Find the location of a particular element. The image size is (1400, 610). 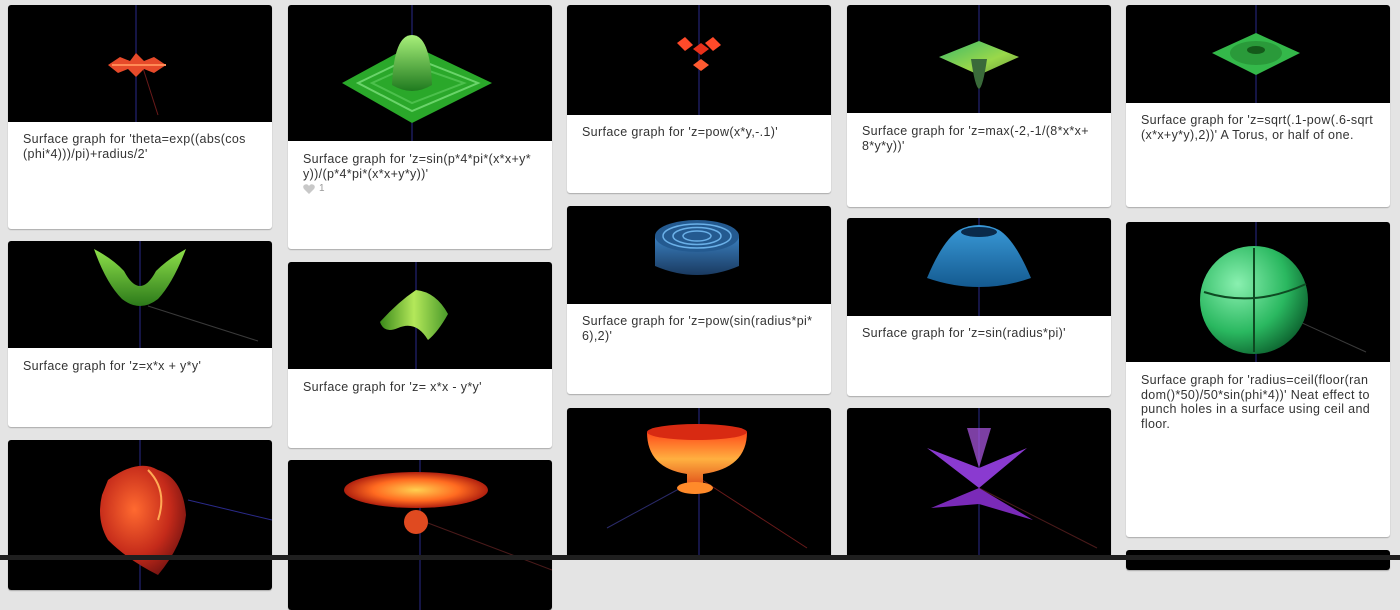

card-caption: Surface graph for 'z= x*x - y*y' is located at coordinates (392, 387).